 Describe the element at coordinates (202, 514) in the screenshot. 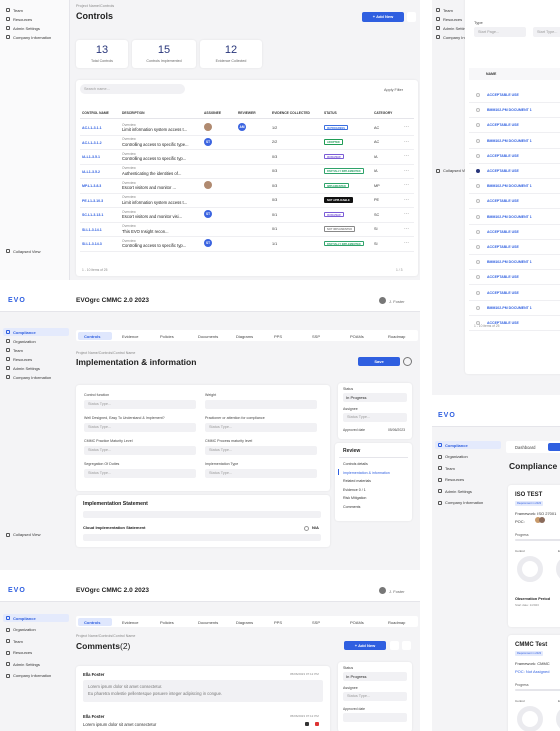

I see `statement-input` at that location.